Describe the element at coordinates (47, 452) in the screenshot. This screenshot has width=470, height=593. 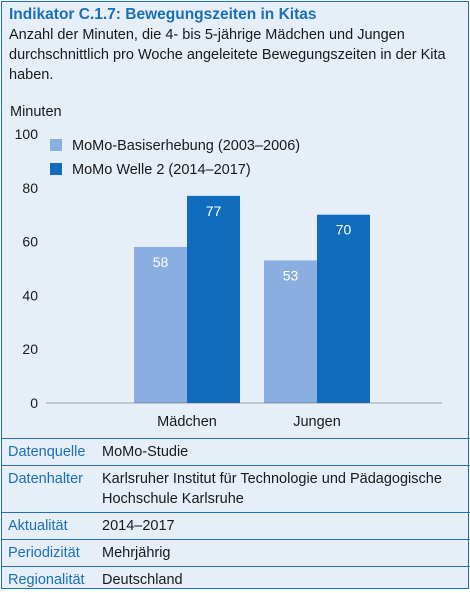
I see `meta-label: Datenquelle` at that location.